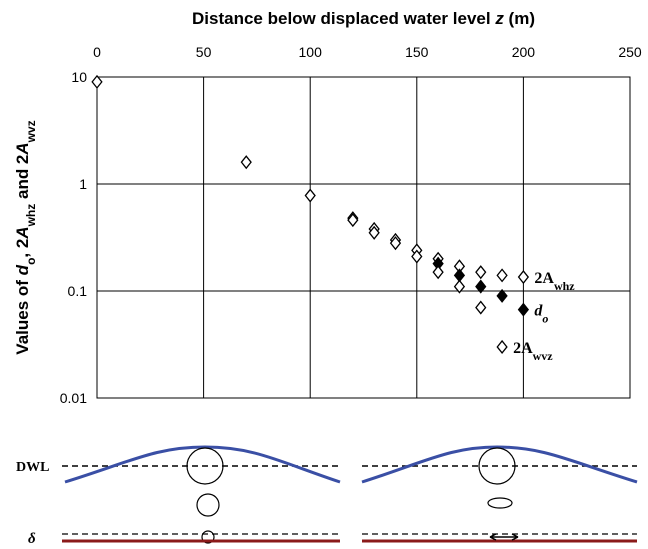 This screenshot has width=648, height=549. I want to click on x-tick-label: 200, so click(524, 52).